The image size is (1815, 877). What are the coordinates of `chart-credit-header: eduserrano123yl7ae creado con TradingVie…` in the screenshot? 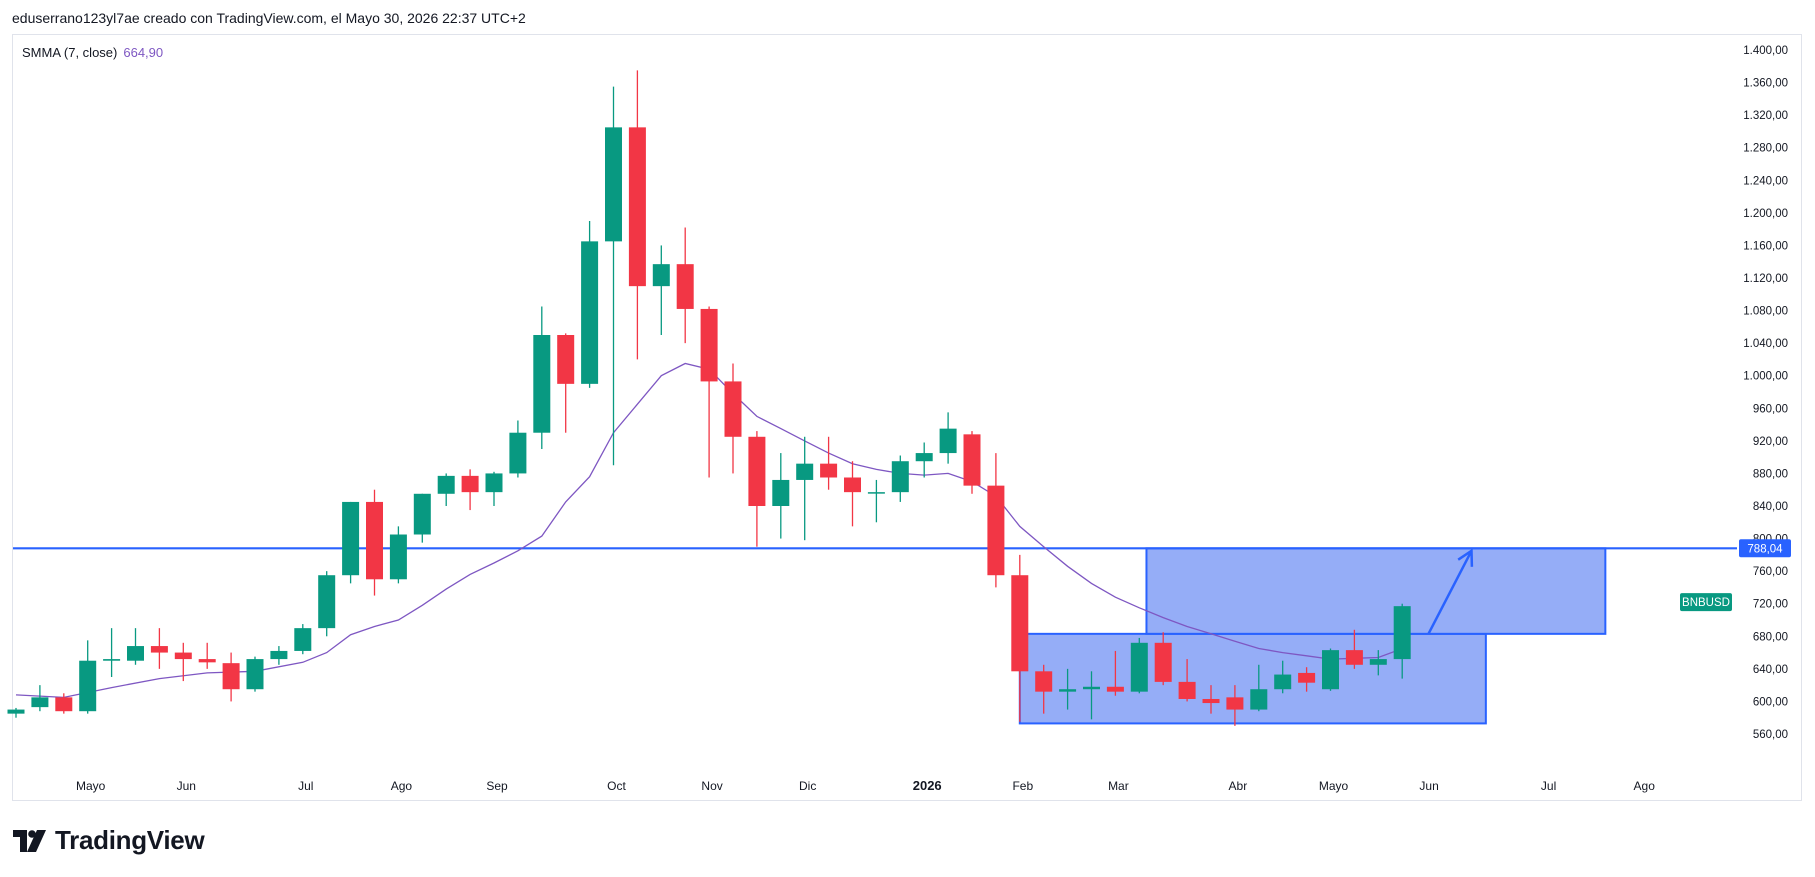 It's located at (269, 18).